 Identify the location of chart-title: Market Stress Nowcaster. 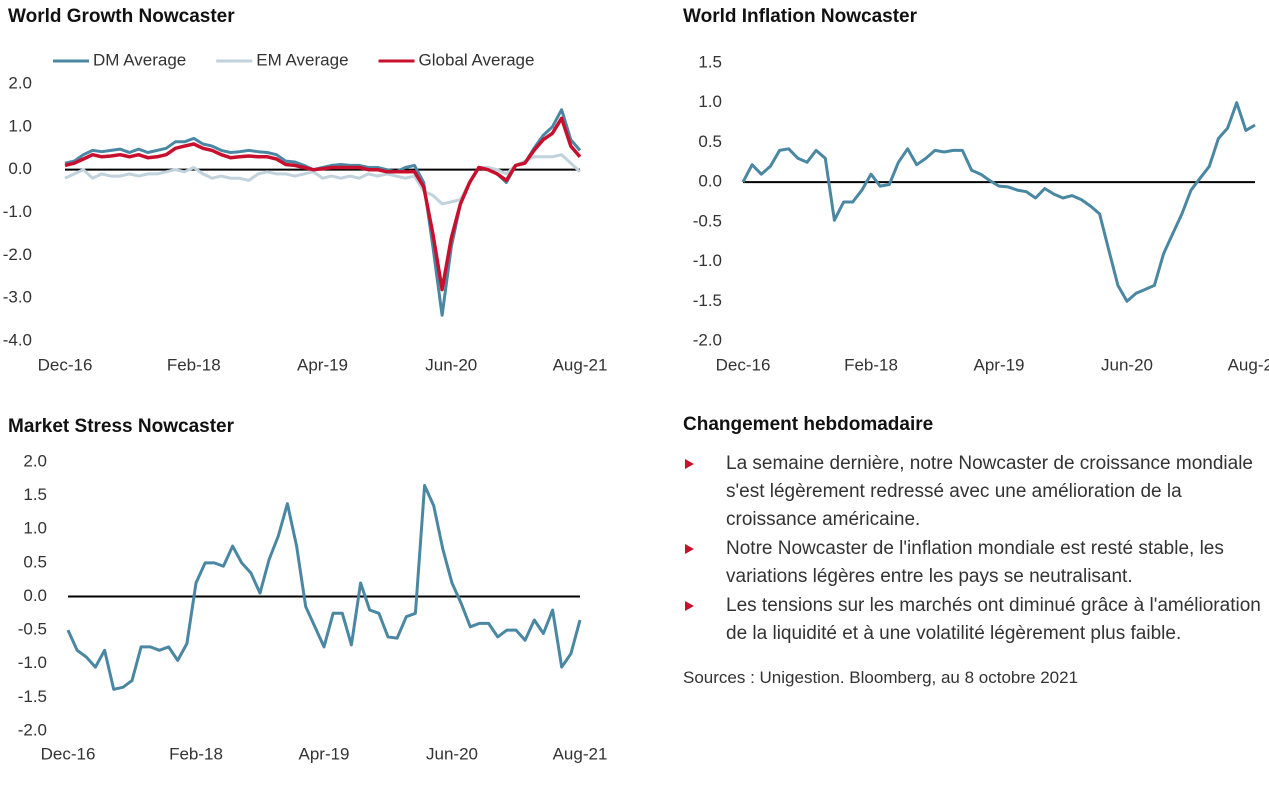
(121, 426).